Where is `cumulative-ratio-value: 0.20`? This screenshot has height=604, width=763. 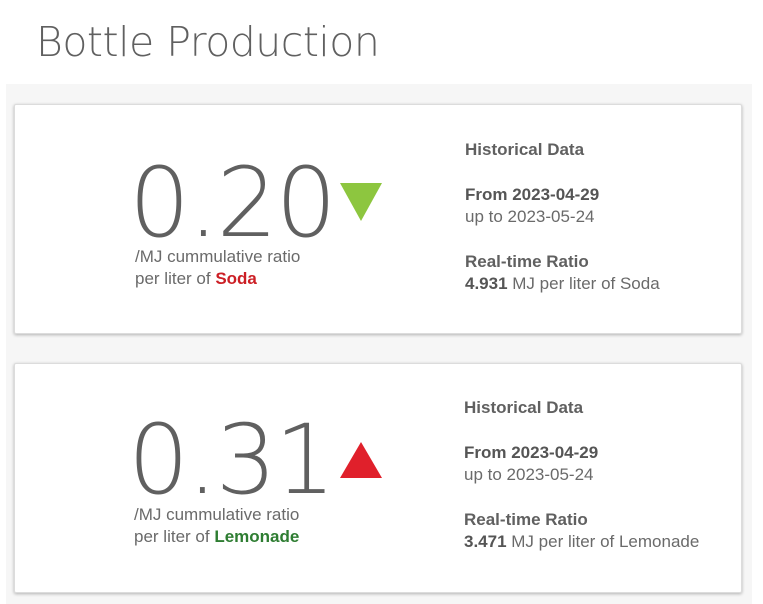 cumulative-ratio-value: 0.20 is located at coordinates (233, 203).